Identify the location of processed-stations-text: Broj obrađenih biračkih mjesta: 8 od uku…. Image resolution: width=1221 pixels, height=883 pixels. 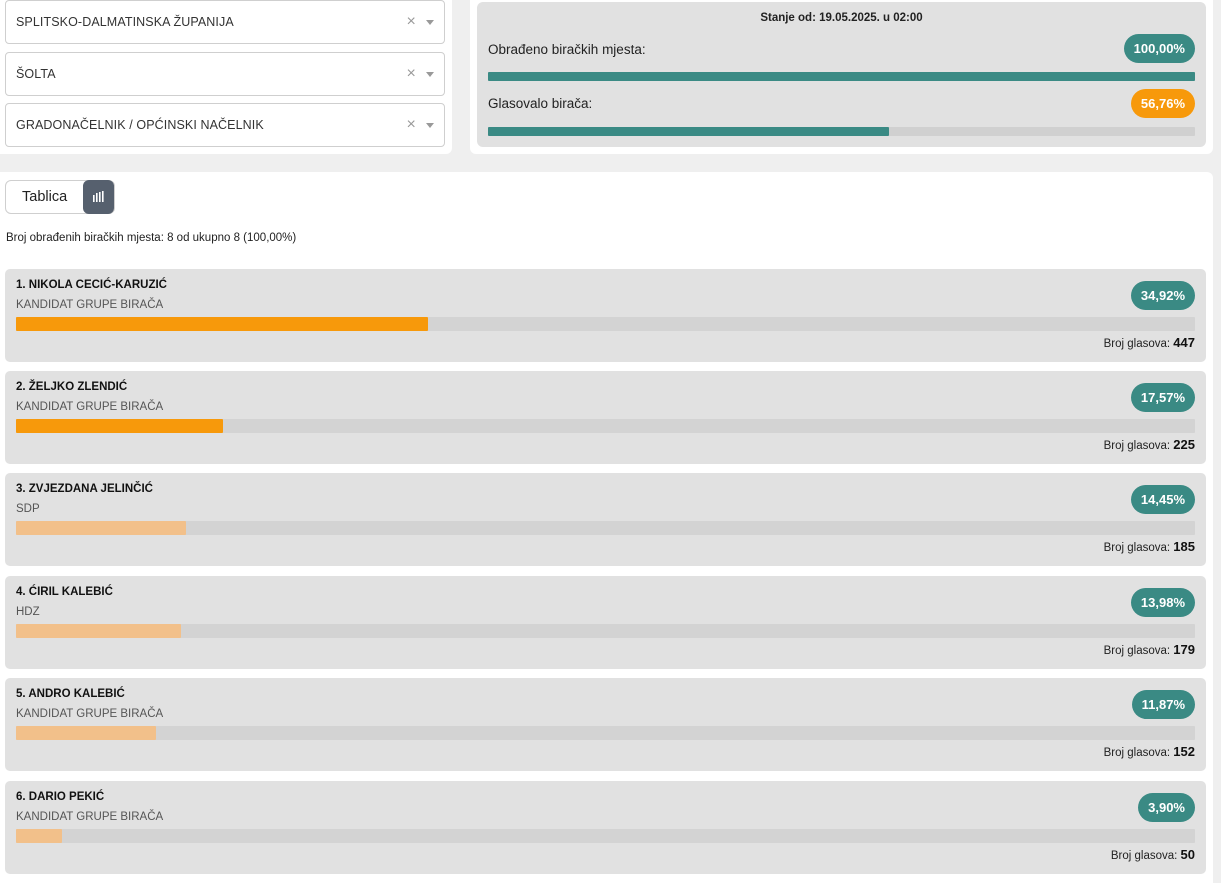
(151, 238).